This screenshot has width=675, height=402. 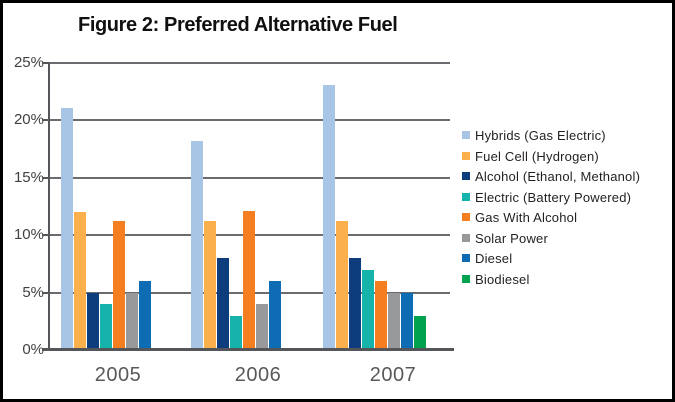 I want to click on legend-label: Alcohol (Ethanol, Methanol), so click(x=558, y=176).